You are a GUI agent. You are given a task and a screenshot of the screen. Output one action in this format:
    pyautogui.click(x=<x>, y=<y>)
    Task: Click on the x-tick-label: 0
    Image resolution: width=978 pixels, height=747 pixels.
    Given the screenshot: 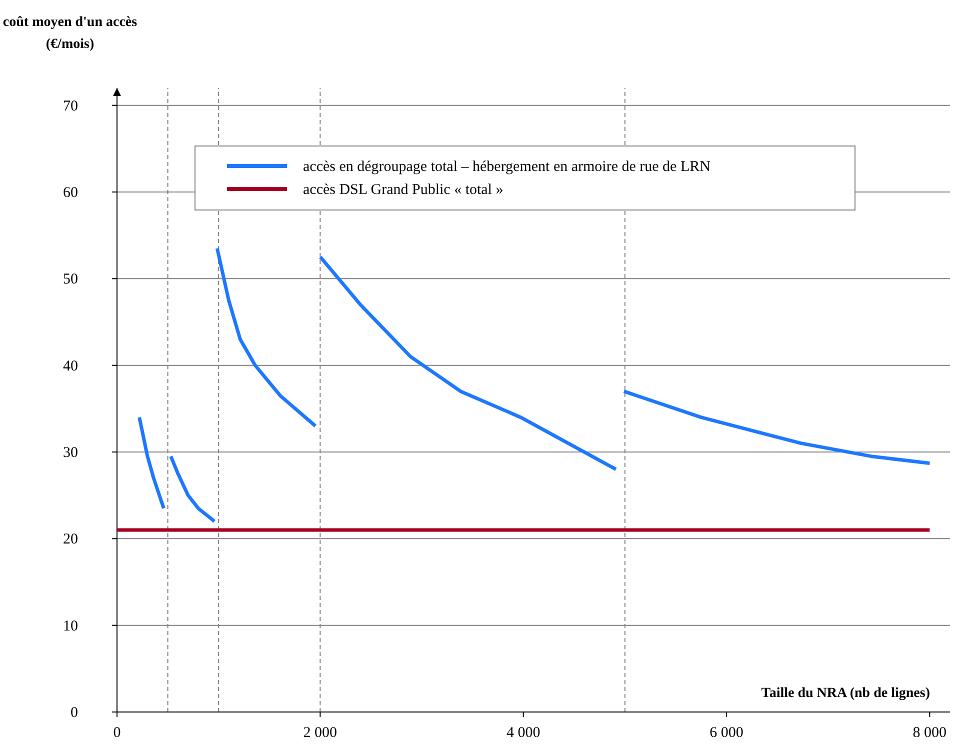 What is the action you would take?
    pyautogui.click(x=117, y=733)
    